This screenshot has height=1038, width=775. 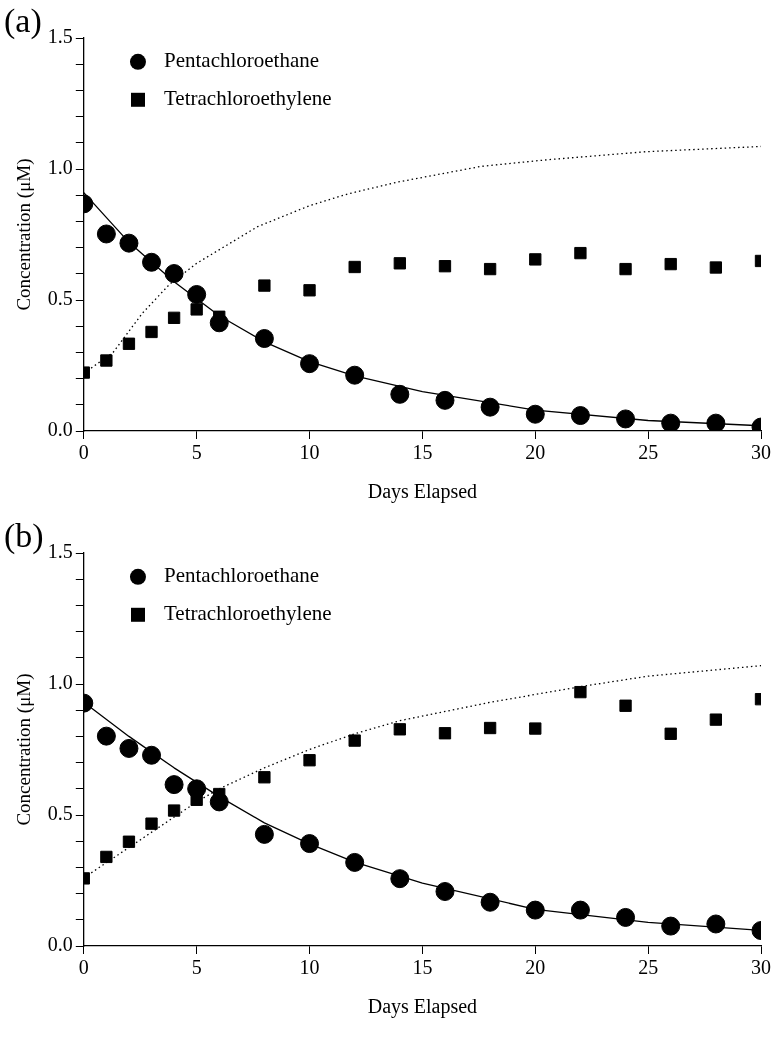 I want to click on chart-title: (b), so click(x=24, y=535).